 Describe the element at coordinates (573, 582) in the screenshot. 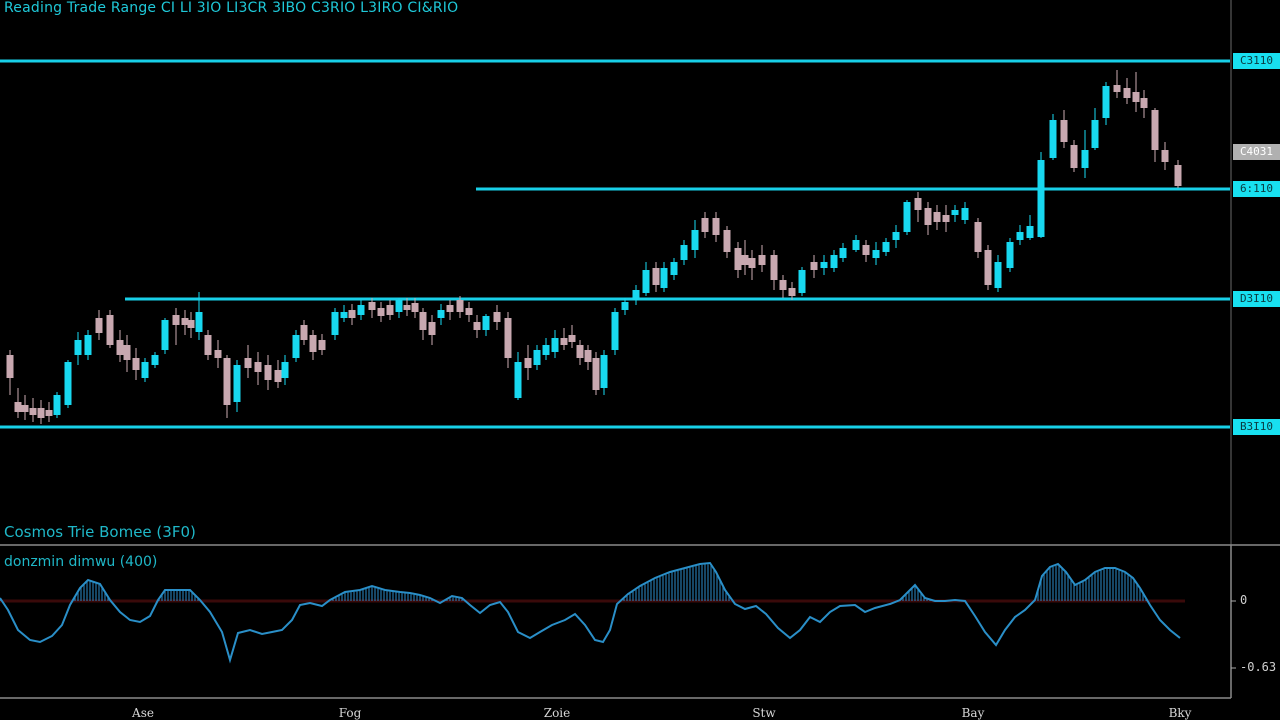

I see `oscillator-histogram` at that location.